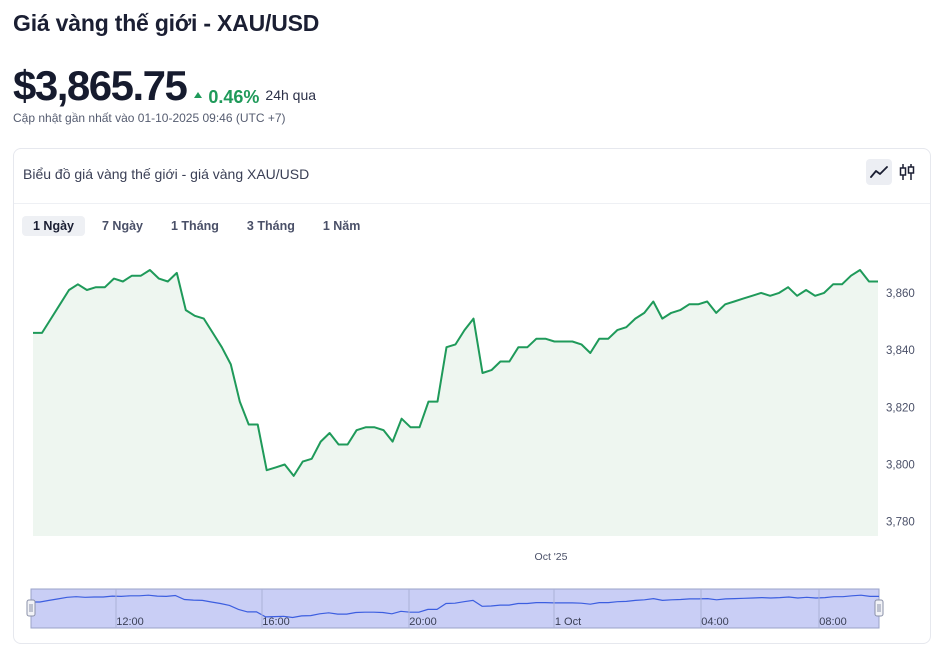  What do you see at coordinates (234, 96) in the screenshot?
I see `change-percent: 0.46%` at bounding box center [234, 96].